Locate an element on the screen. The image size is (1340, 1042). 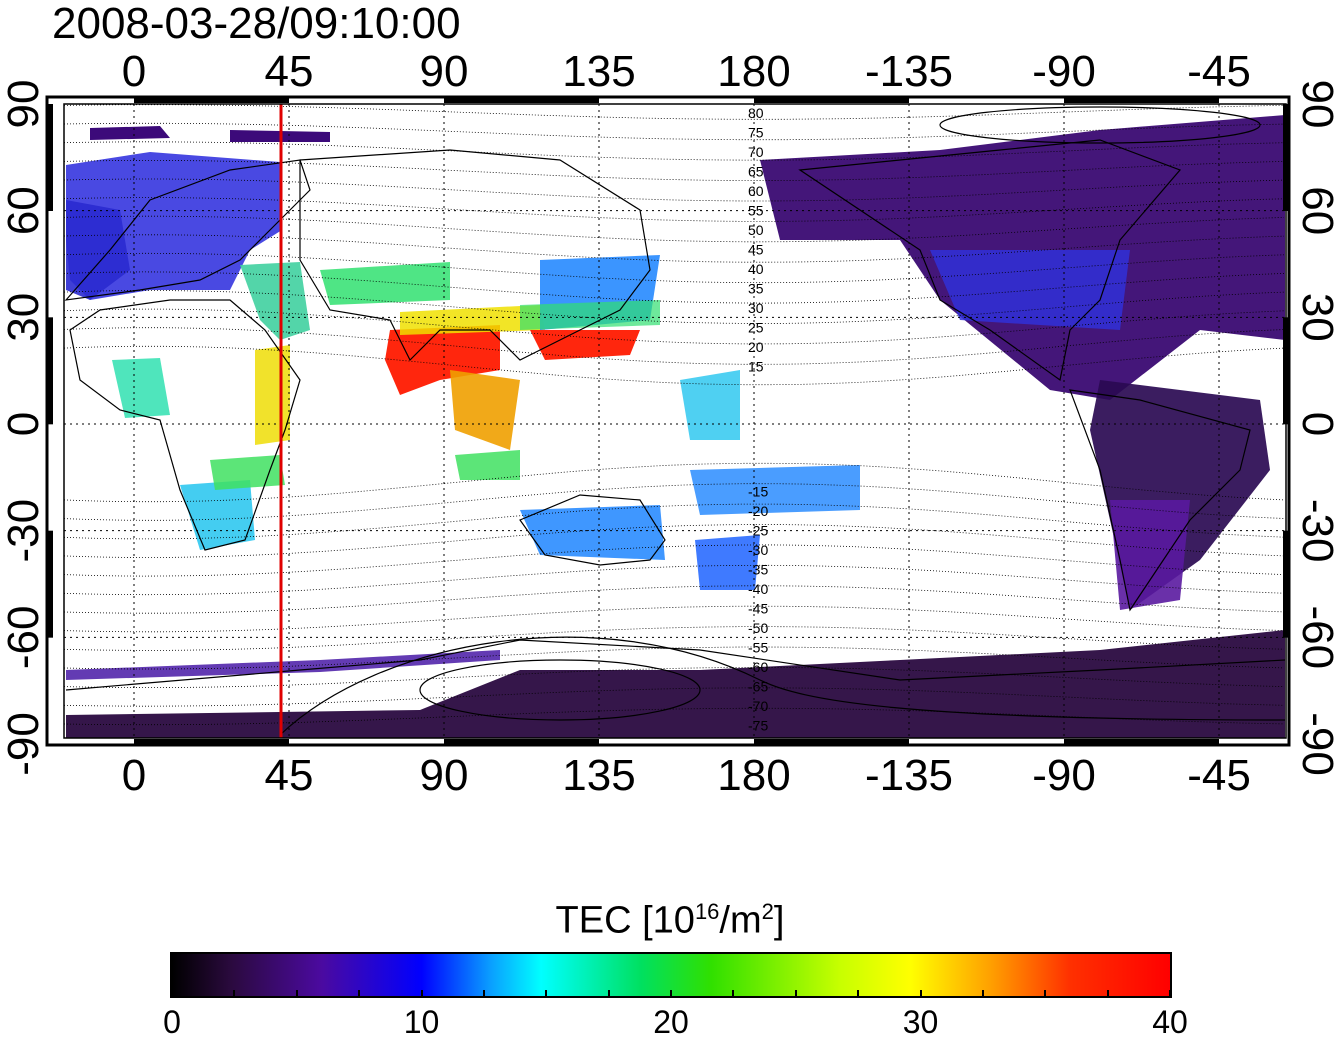
top-lon-label: 0 is located at coordinates (134, 71).